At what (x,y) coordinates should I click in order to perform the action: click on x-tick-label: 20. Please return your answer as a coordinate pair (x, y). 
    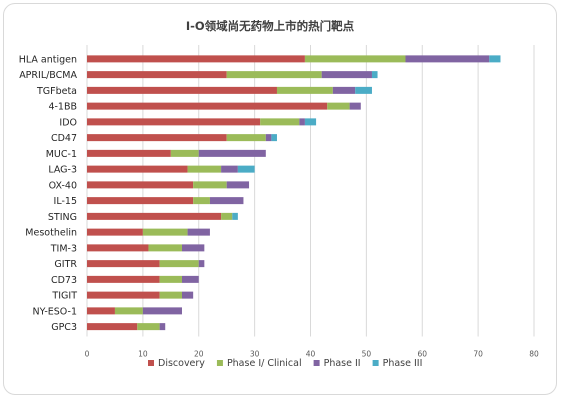
    Looking at the image, I should click on (199, 354).